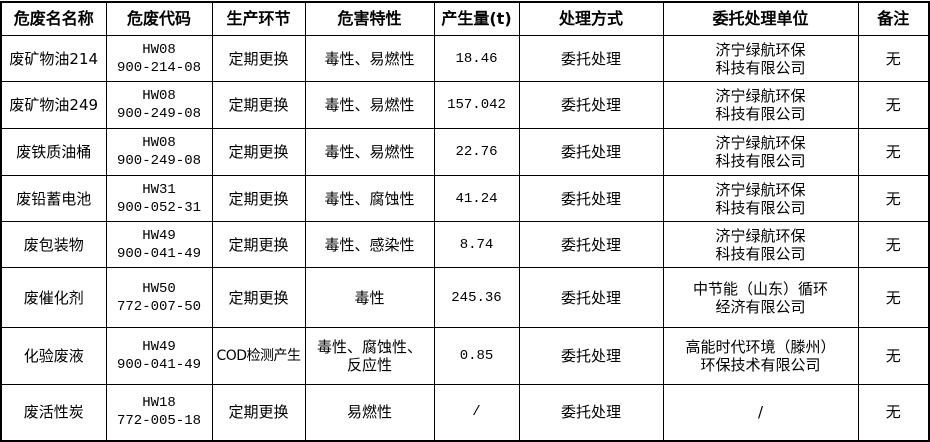 This screenshot has width=930, height=442. I want to click on cell-amount: 8.74, so click(476, 244).